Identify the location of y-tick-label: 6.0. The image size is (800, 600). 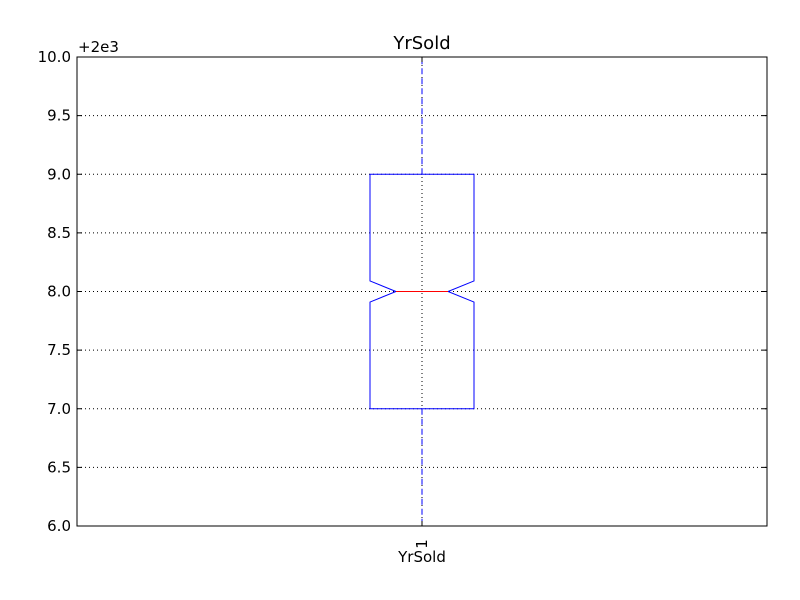
(59, 526).